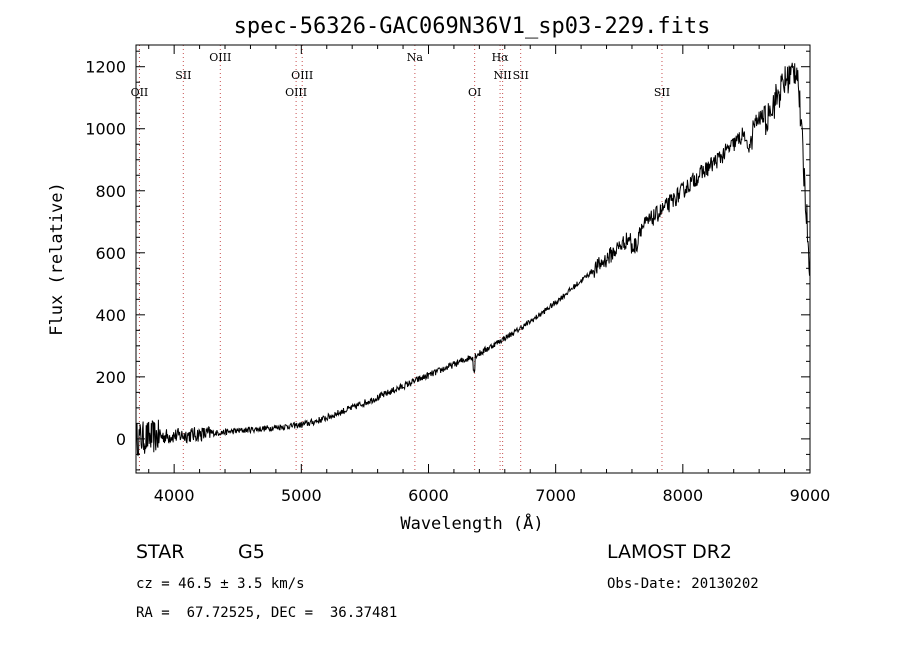  Describe the element at coordinates (160, 552) in the screenshot. I see `object-type: STAR` at that location.